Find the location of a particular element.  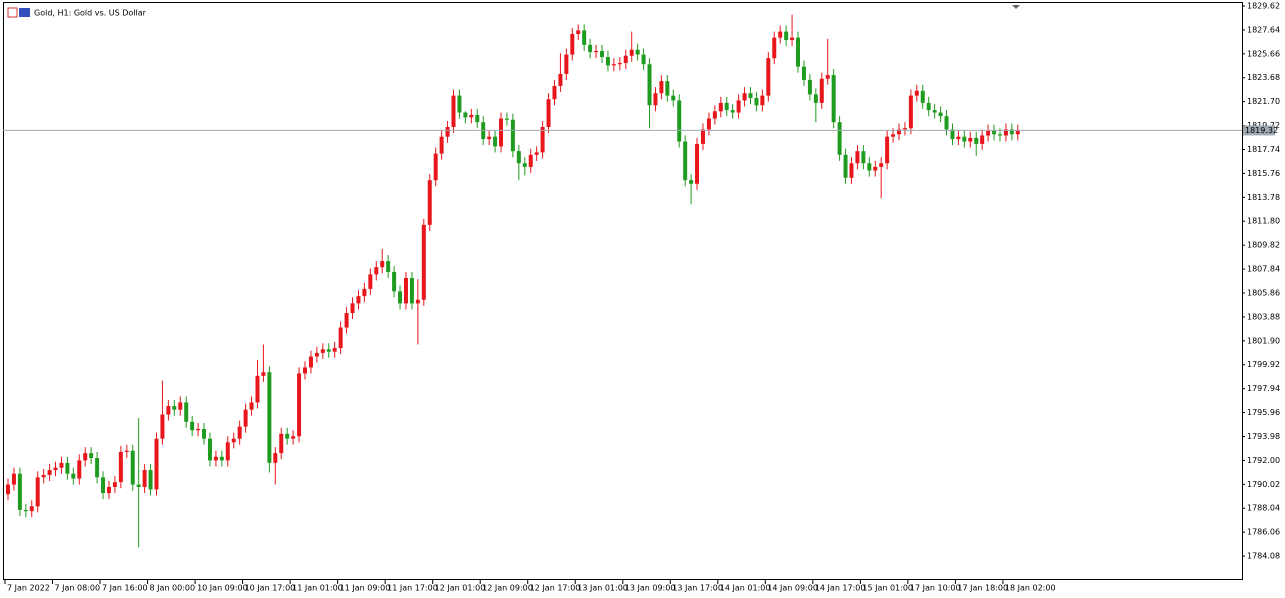

y-tick-label: 1815.76 is located at coordinates (1263, 173).